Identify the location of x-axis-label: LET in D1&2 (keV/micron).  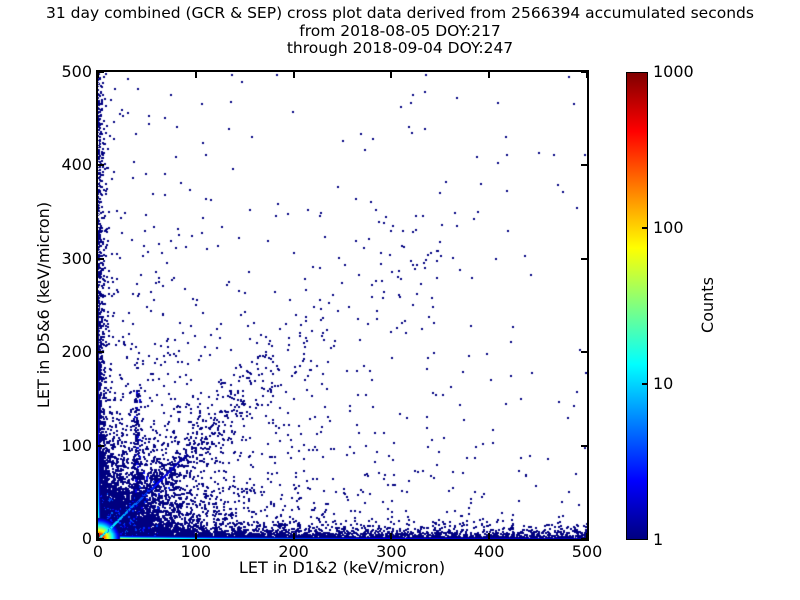
(342, 567).